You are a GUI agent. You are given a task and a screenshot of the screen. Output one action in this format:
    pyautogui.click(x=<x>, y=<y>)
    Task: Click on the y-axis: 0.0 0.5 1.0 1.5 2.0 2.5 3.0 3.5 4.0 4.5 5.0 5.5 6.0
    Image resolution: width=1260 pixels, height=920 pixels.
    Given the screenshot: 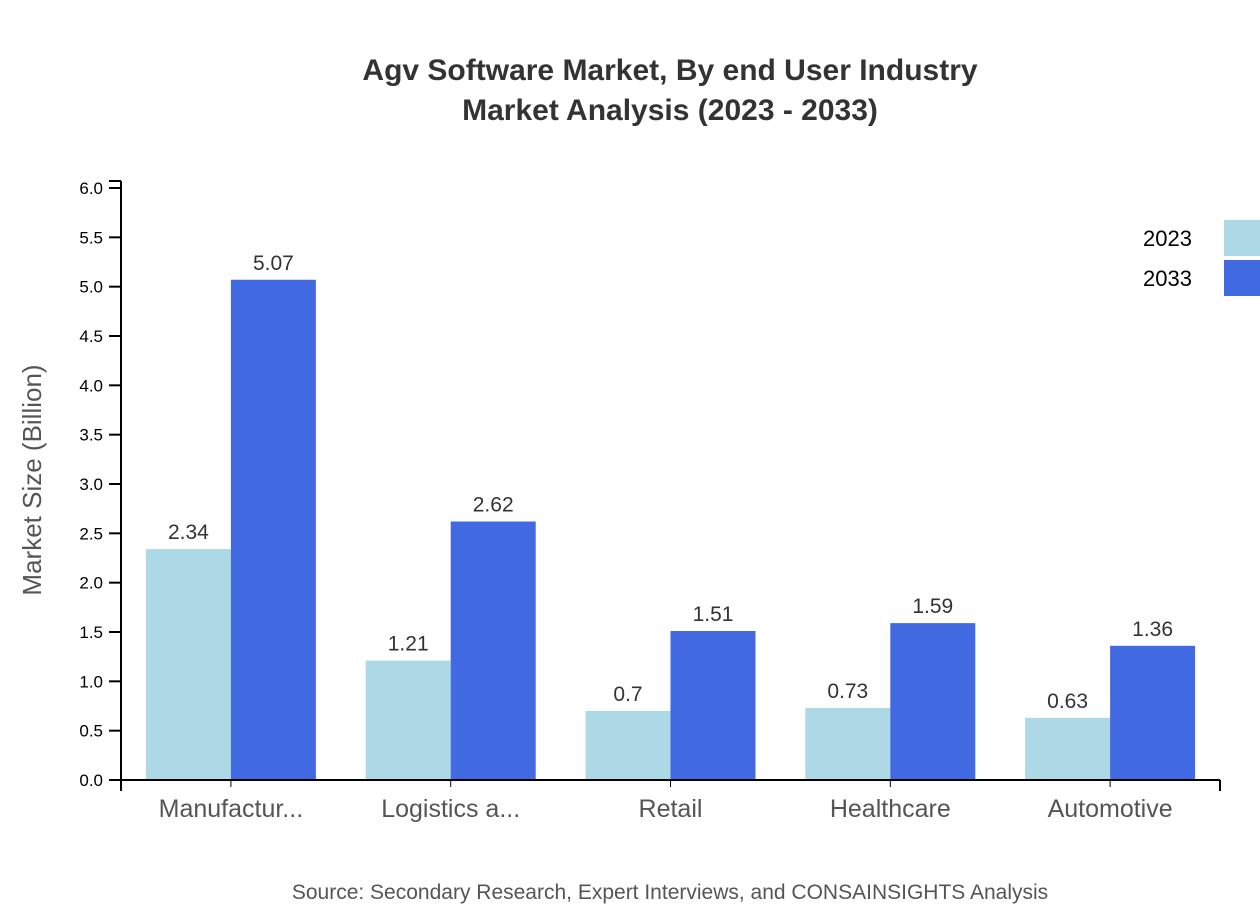 What is the action you would take?
    pyautogui.click(x=100, y=484)
    